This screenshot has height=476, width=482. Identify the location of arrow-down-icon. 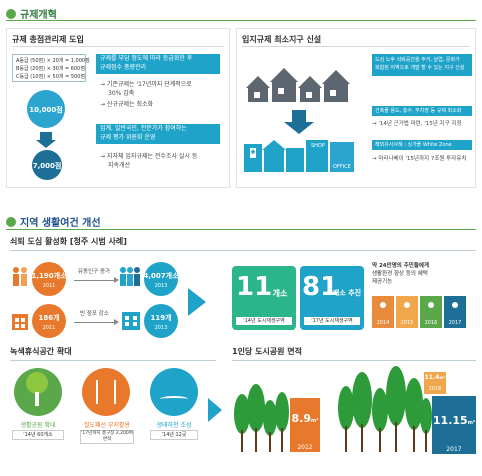
(46, 136).